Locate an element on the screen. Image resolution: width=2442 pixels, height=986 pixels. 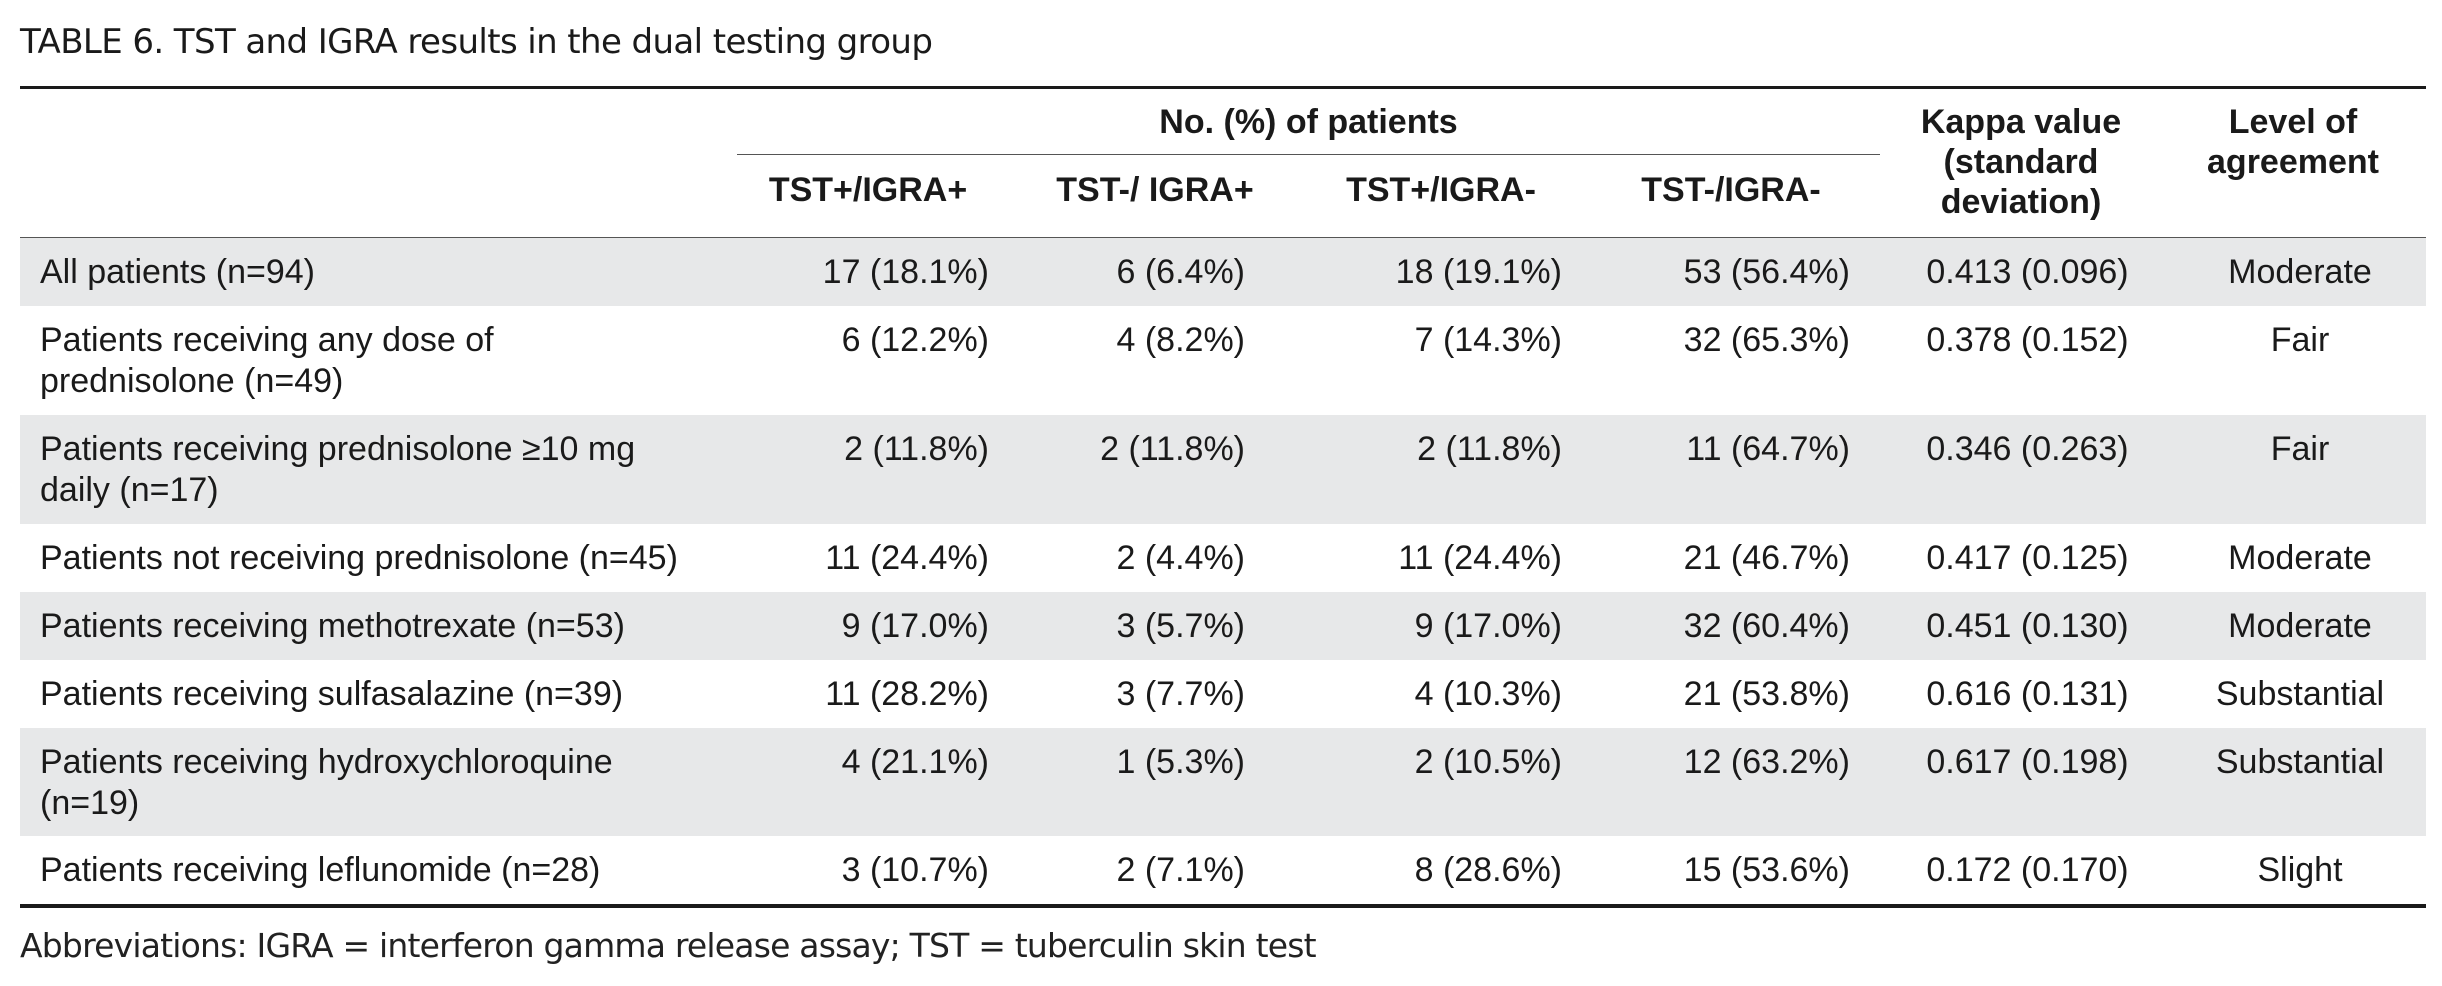
count-cell: 21 (46.7%) is located at coordinates (1766, 558).